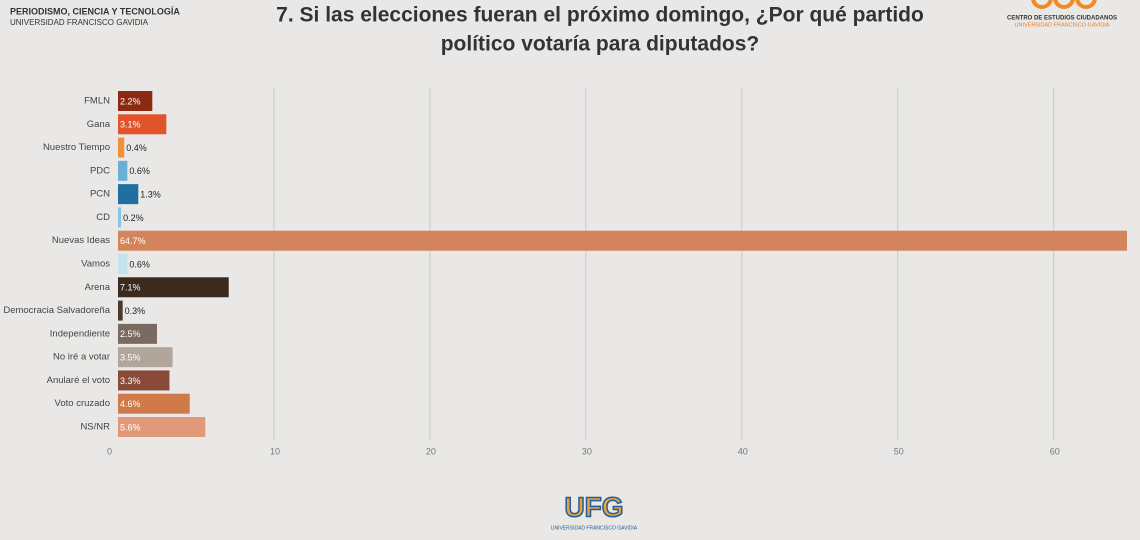 The height and width of the screenshot is (540, 1140). Describe the element at coordinates (95, 11) in the screenshot. I see `logo-text: PERIODISMO, CIENCIA Y TECNOLOGÍA` at that location.